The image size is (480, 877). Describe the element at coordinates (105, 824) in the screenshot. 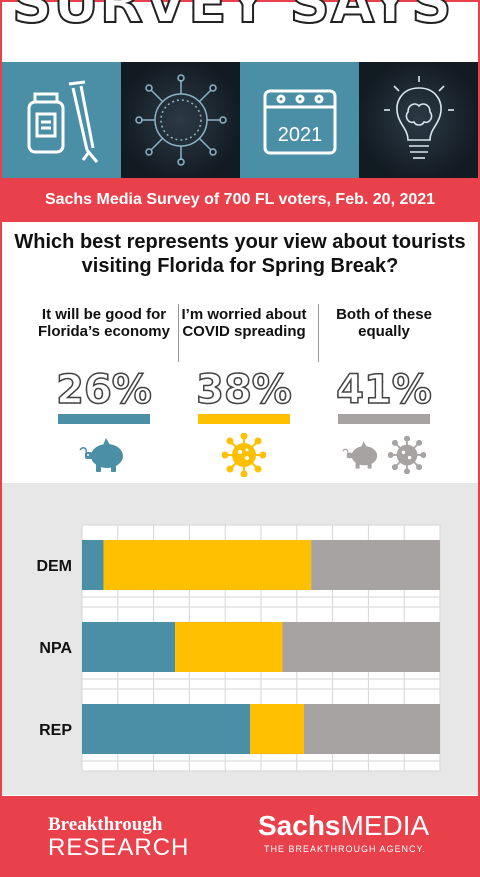

I see `breakthrough-logo-line1: Breakthrough` at that location.